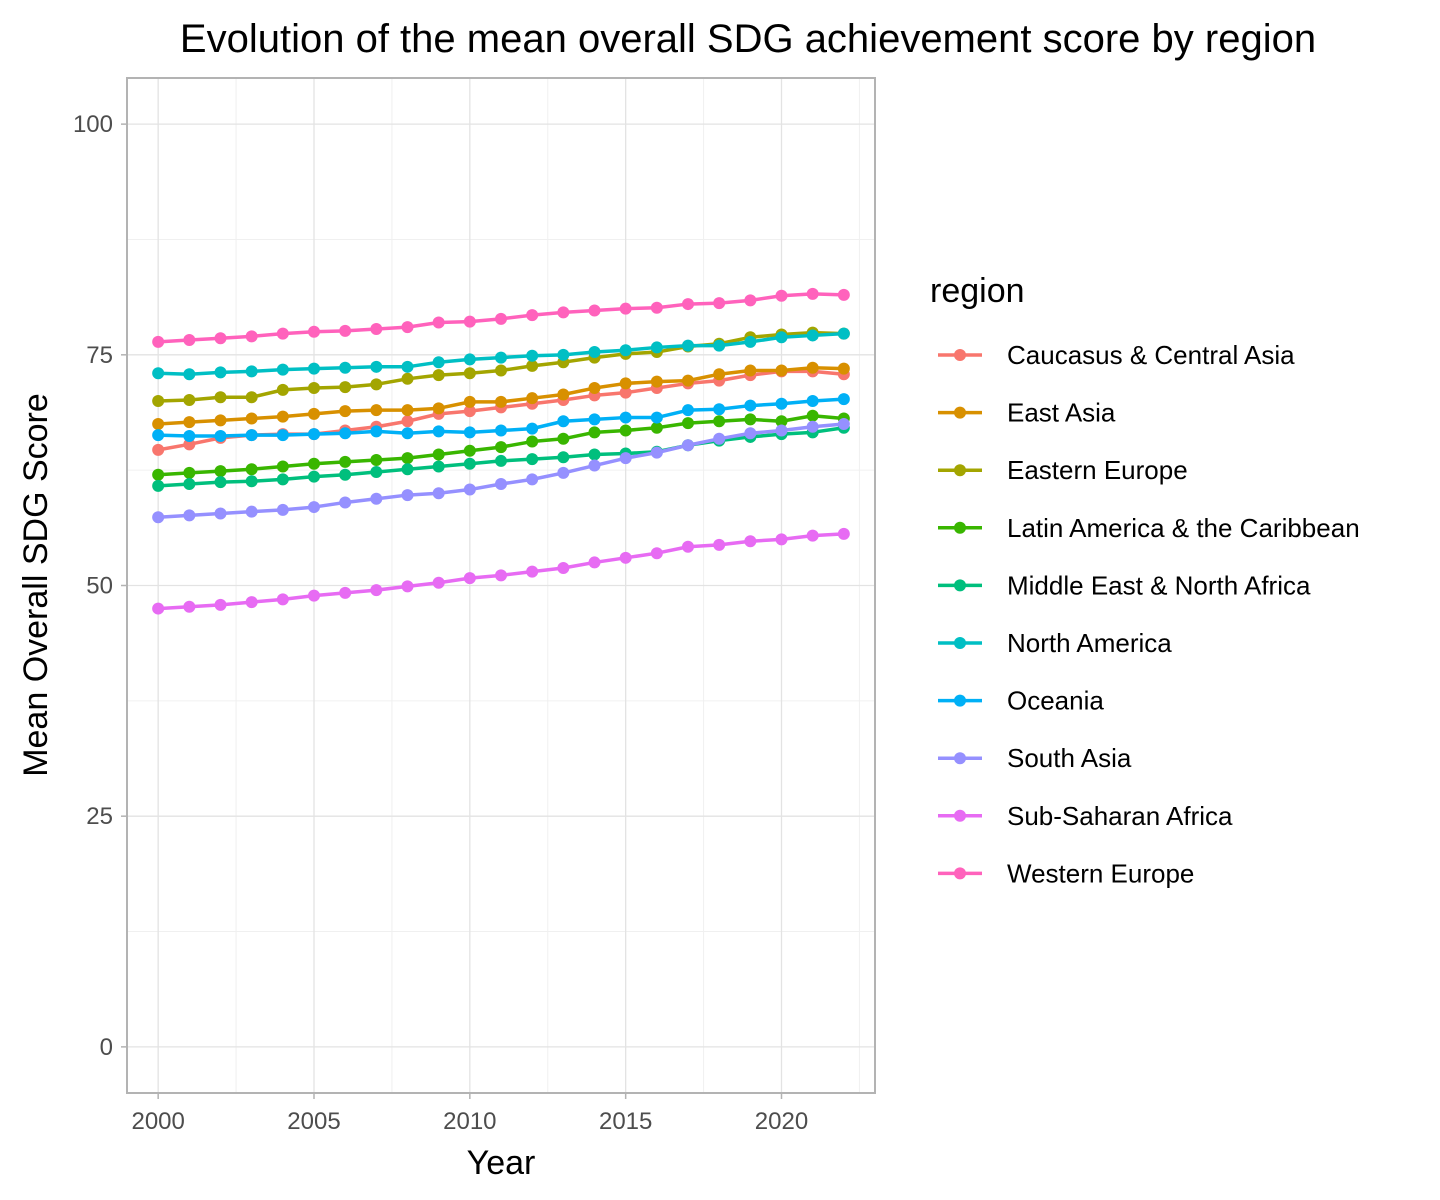 This screenshot has width=1440, height=1200. Describe the element at coordinates (1124, 585) in the screenshot. I see `legend-item: Middle East & North Africa` at that location.